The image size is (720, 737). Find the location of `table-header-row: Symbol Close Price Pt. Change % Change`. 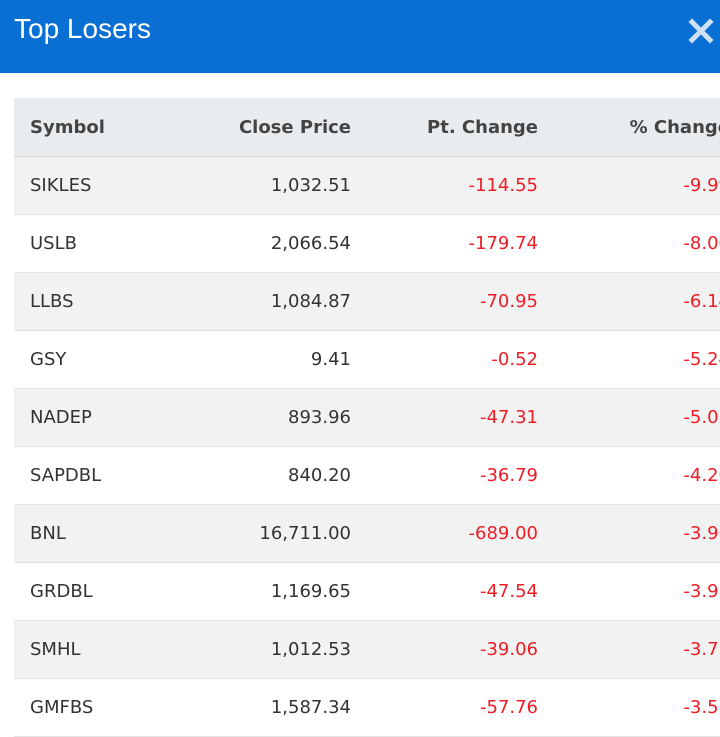

table-header-row: Symbol Close Price Pt. Change % Change is located at coordinates (367, 127).